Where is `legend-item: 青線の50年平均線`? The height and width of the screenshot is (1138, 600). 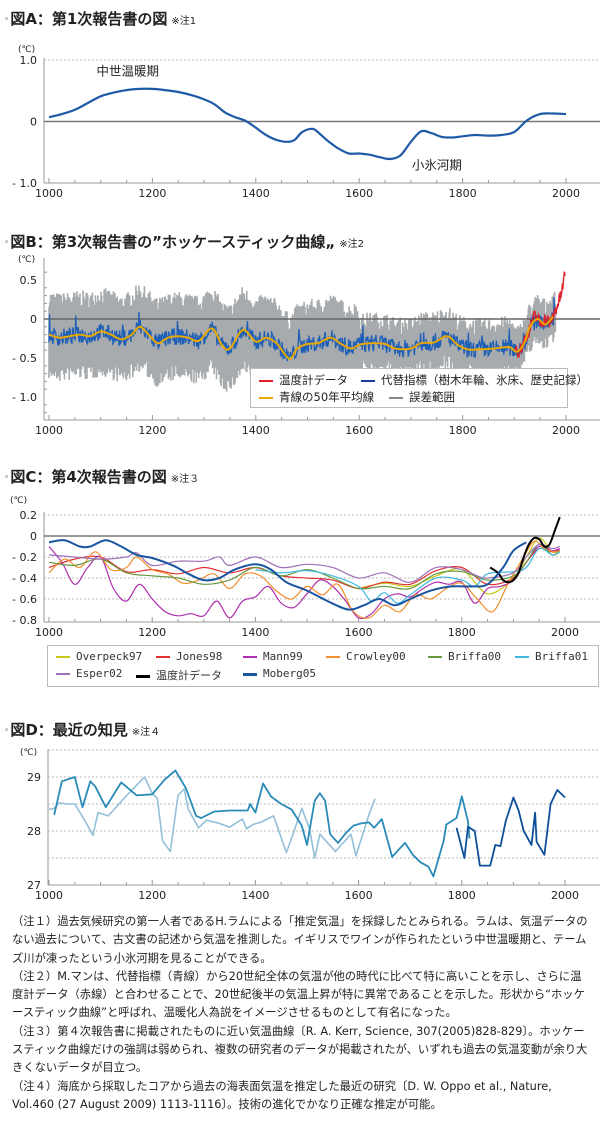
legend-item: 青線の50年平均線 is located at coordinates (316, 397).